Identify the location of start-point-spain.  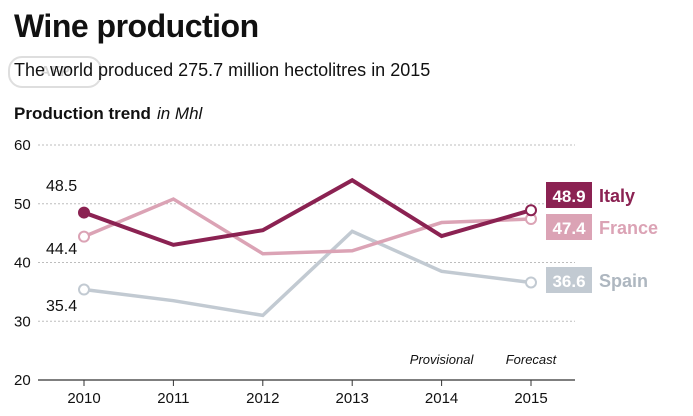
(84, 289).